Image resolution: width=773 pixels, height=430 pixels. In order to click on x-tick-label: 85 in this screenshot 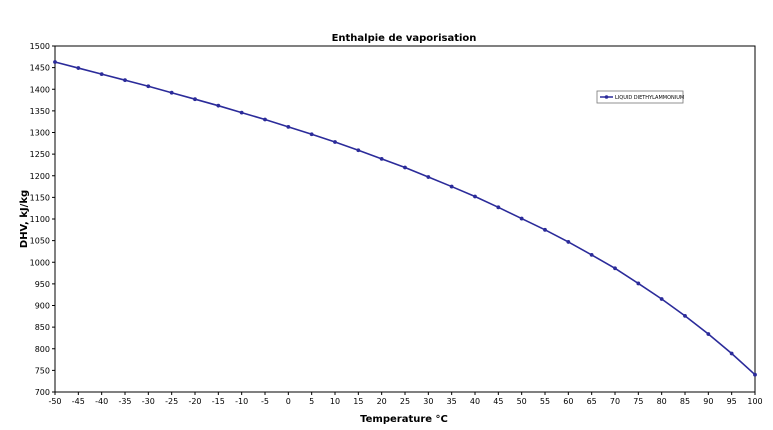, I will do `click(685, 401)`.